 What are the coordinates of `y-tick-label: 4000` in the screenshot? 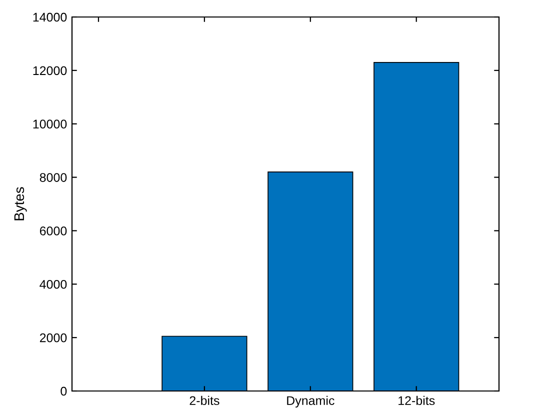 It's located at (53, 284).